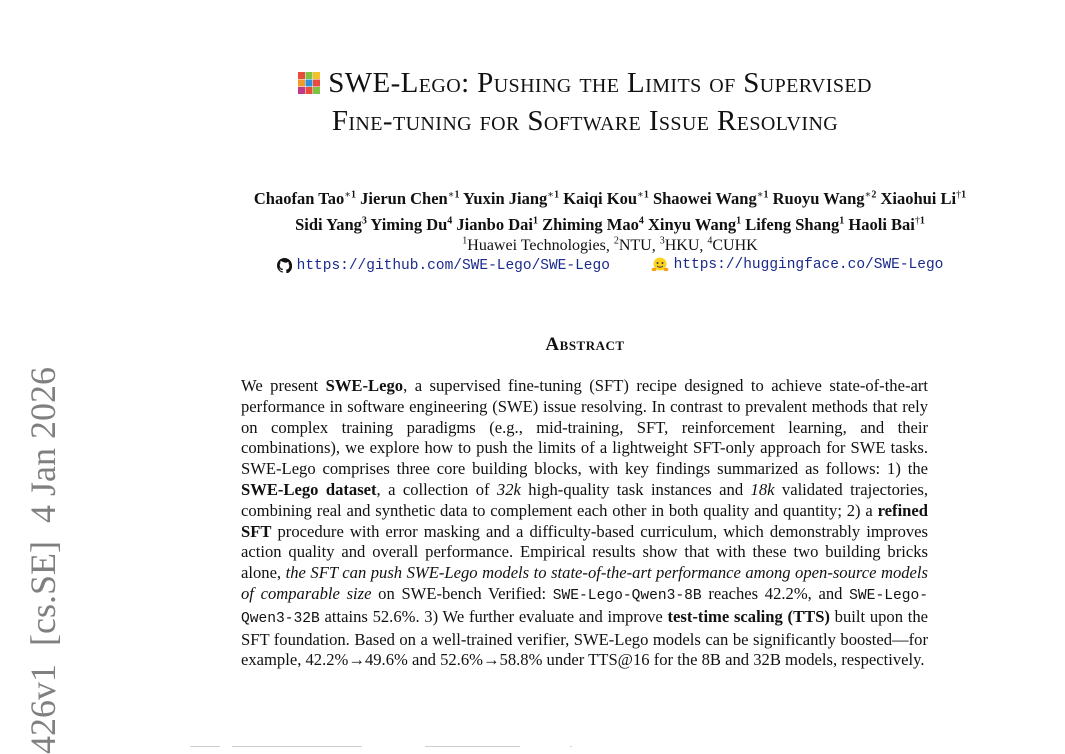 The width and height of the screenshot is (1065, 754). Describe the element at coordinates (331, 224) in the screenshot. I see `author-name: Sidi Yang3` at that location.